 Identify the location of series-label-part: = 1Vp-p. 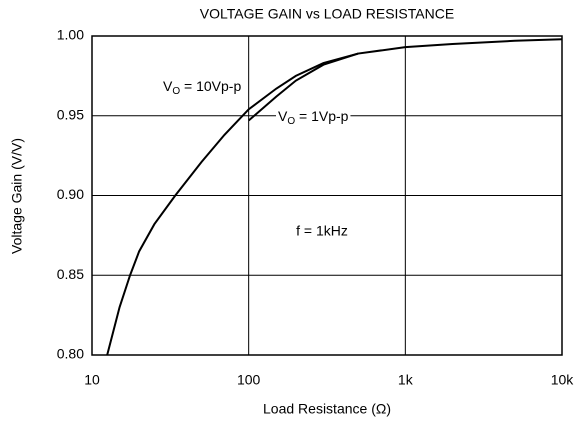
(322, 116).